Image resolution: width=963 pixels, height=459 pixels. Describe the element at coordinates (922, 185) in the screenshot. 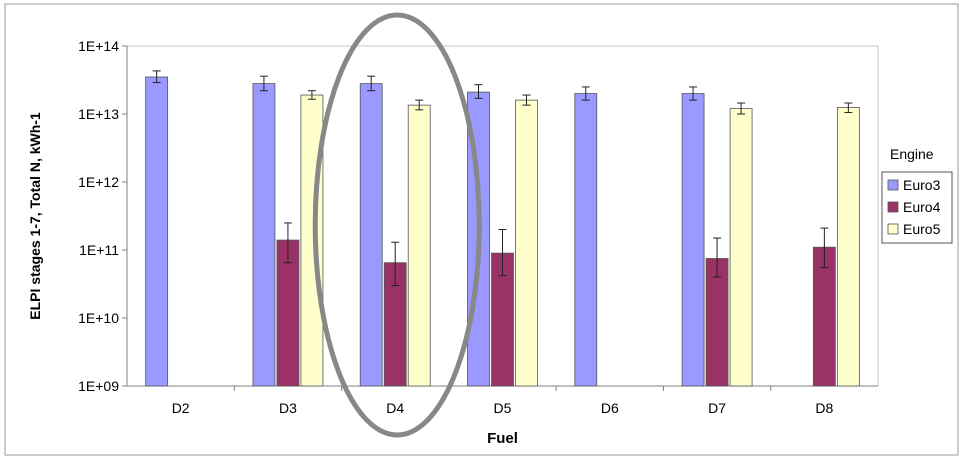

I see `legend-label: Euro3` at that location.